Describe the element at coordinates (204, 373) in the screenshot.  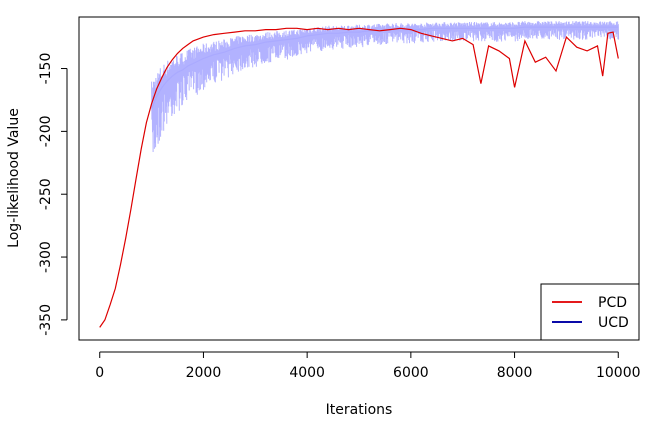
I see `x-tick-label: 2000` at that location.